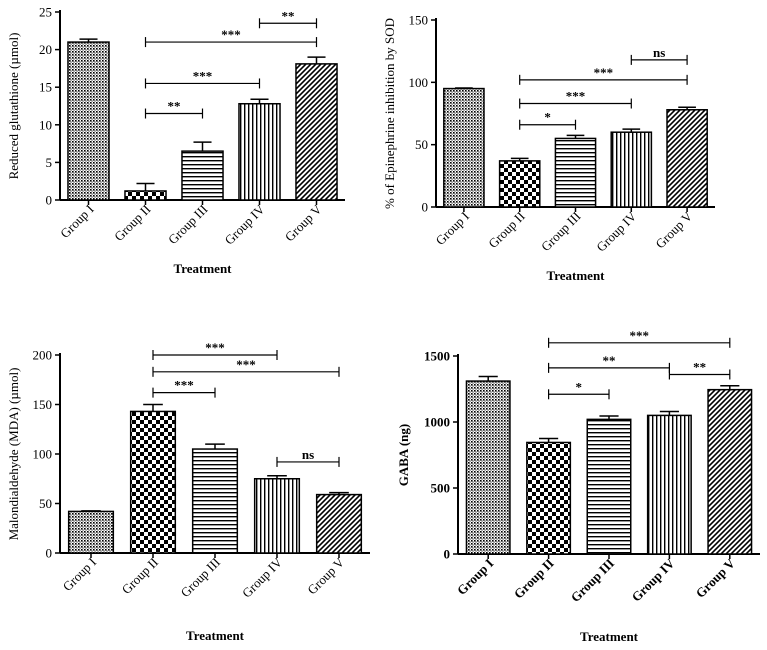 This screenshot has height=650, width=767. I want to click on y-tick-label: 1500, so click(437, 356).